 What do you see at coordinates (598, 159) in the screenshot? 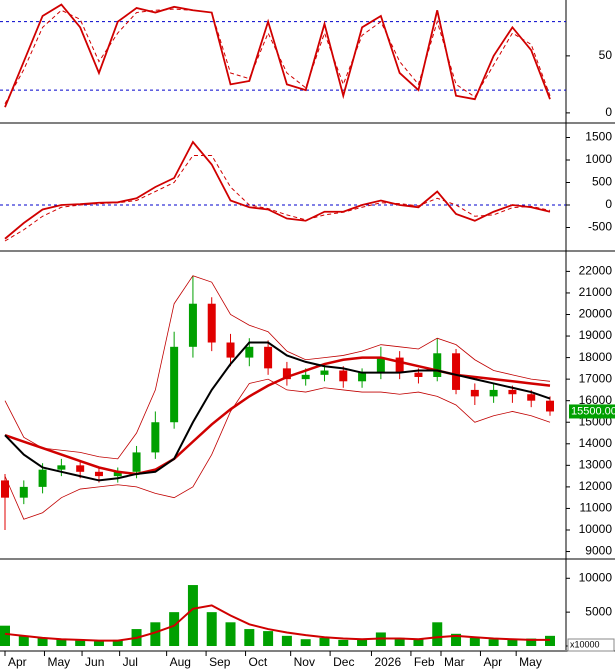
I see `y-tick-label: 1000` at bounding box center [598, 159].